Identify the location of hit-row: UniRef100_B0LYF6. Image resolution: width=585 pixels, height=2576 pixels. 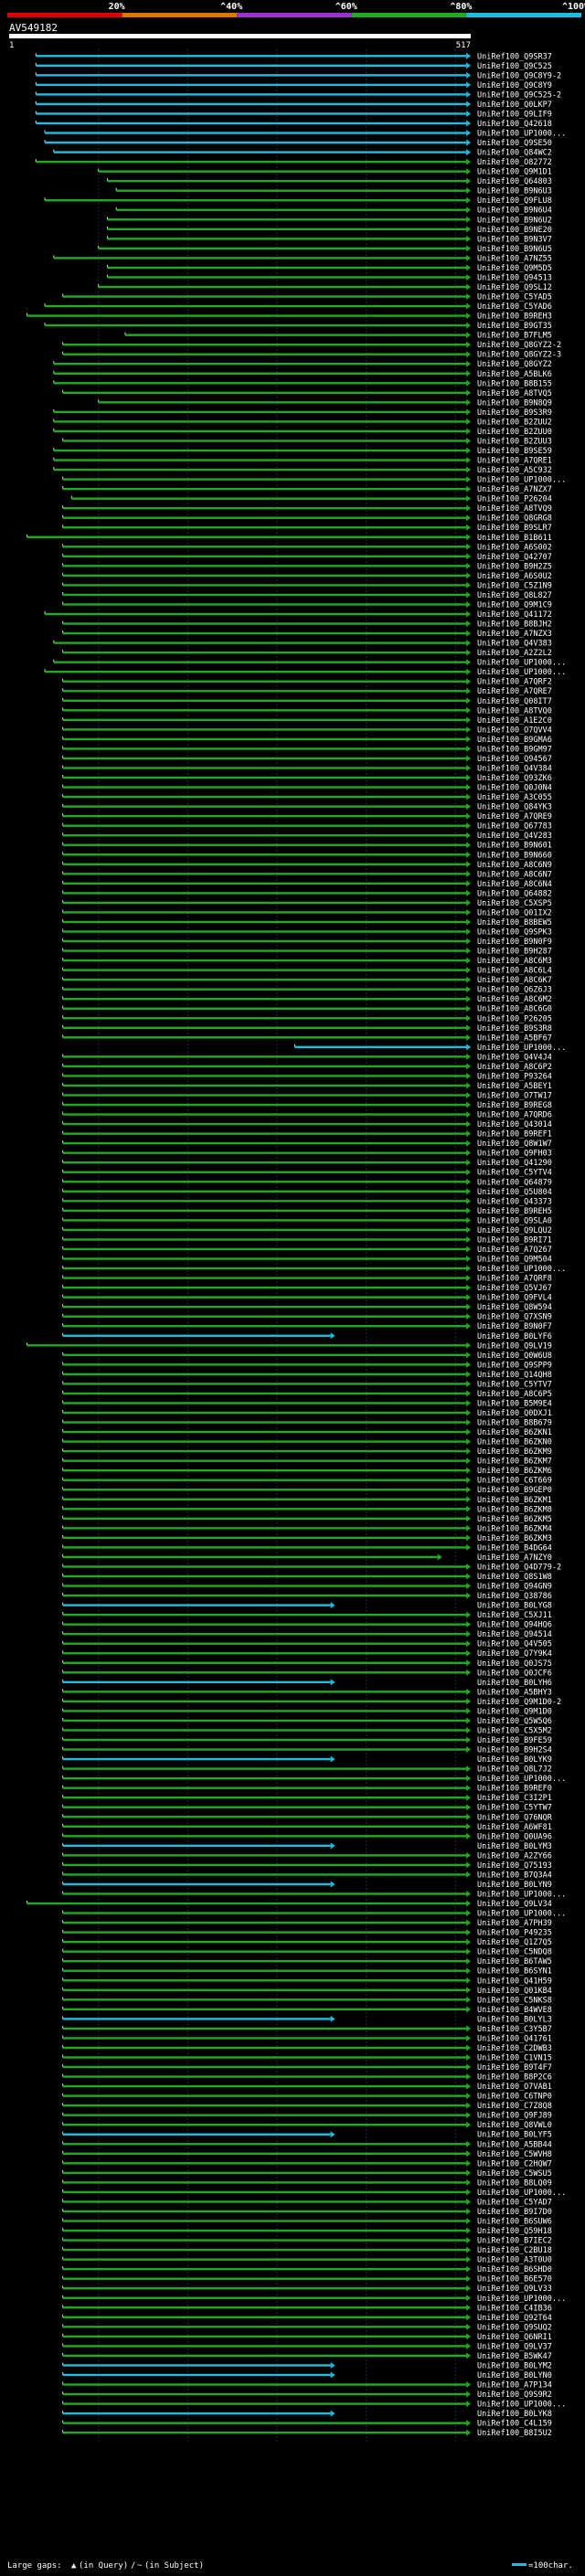
(307, 1336).